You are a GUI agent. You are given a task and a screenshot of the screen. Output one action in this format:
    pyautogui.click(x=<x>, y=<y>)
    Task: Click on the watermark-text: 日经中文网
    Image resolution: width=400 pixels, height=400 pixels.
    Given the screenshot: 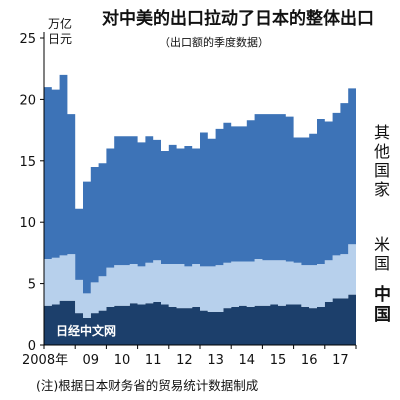 What is the action you would take?
    pyautogui.click(x=86, y=330)
    